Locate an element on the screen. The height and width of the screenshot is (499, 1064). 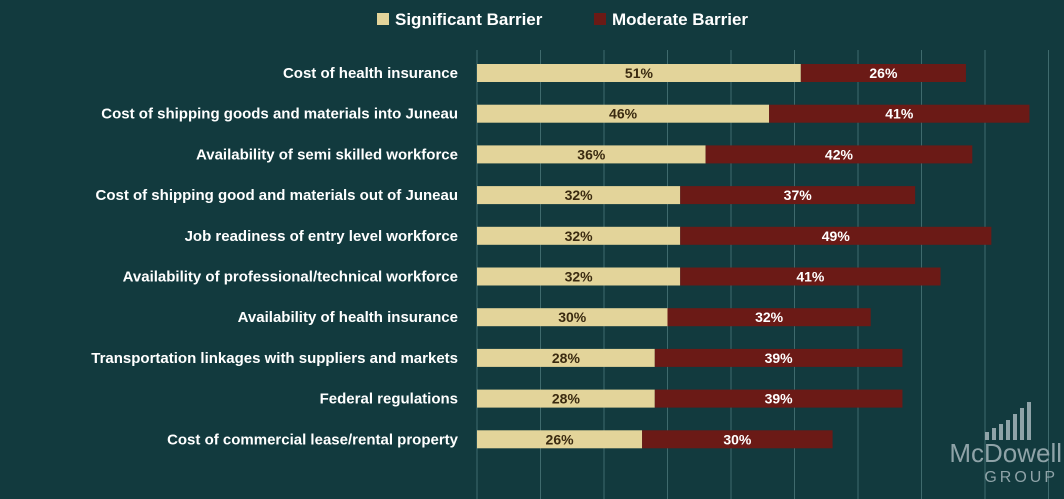
category-label: Job readiness of entry level workforce is located at coordinates (321, 236).